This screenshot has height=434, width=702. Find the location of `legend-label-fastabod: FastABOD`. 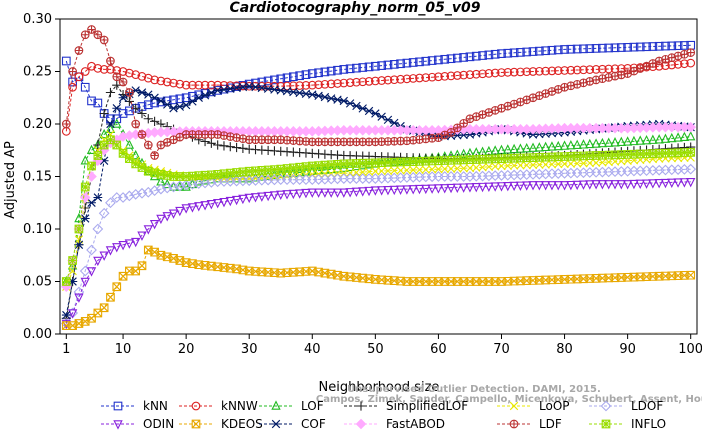

legend-label-fastabod: FastABOD is located at coordinates (415, 424).